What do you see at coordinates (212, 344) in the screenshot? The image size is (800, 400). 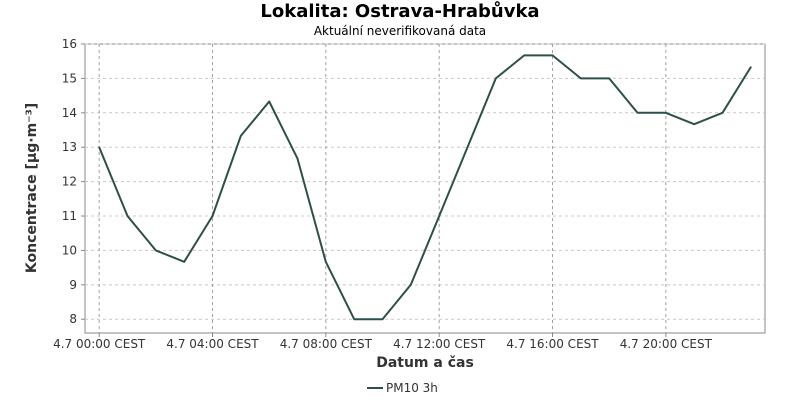 I see `x-tick-label: 4.7 04:00 CEST` at bounding box center [212, 344].